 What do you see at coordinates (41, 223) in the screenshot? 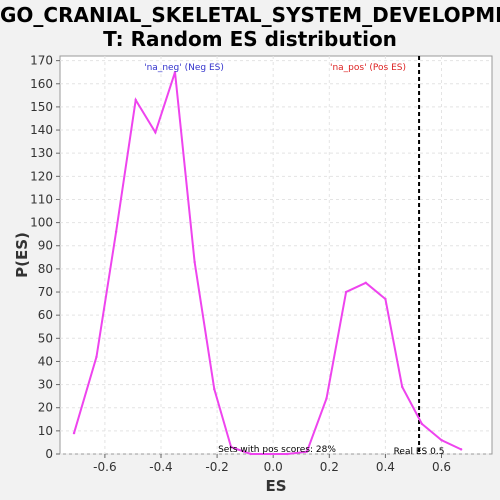
I see `y-tick-label: 100` at bounding box center [41, 223].